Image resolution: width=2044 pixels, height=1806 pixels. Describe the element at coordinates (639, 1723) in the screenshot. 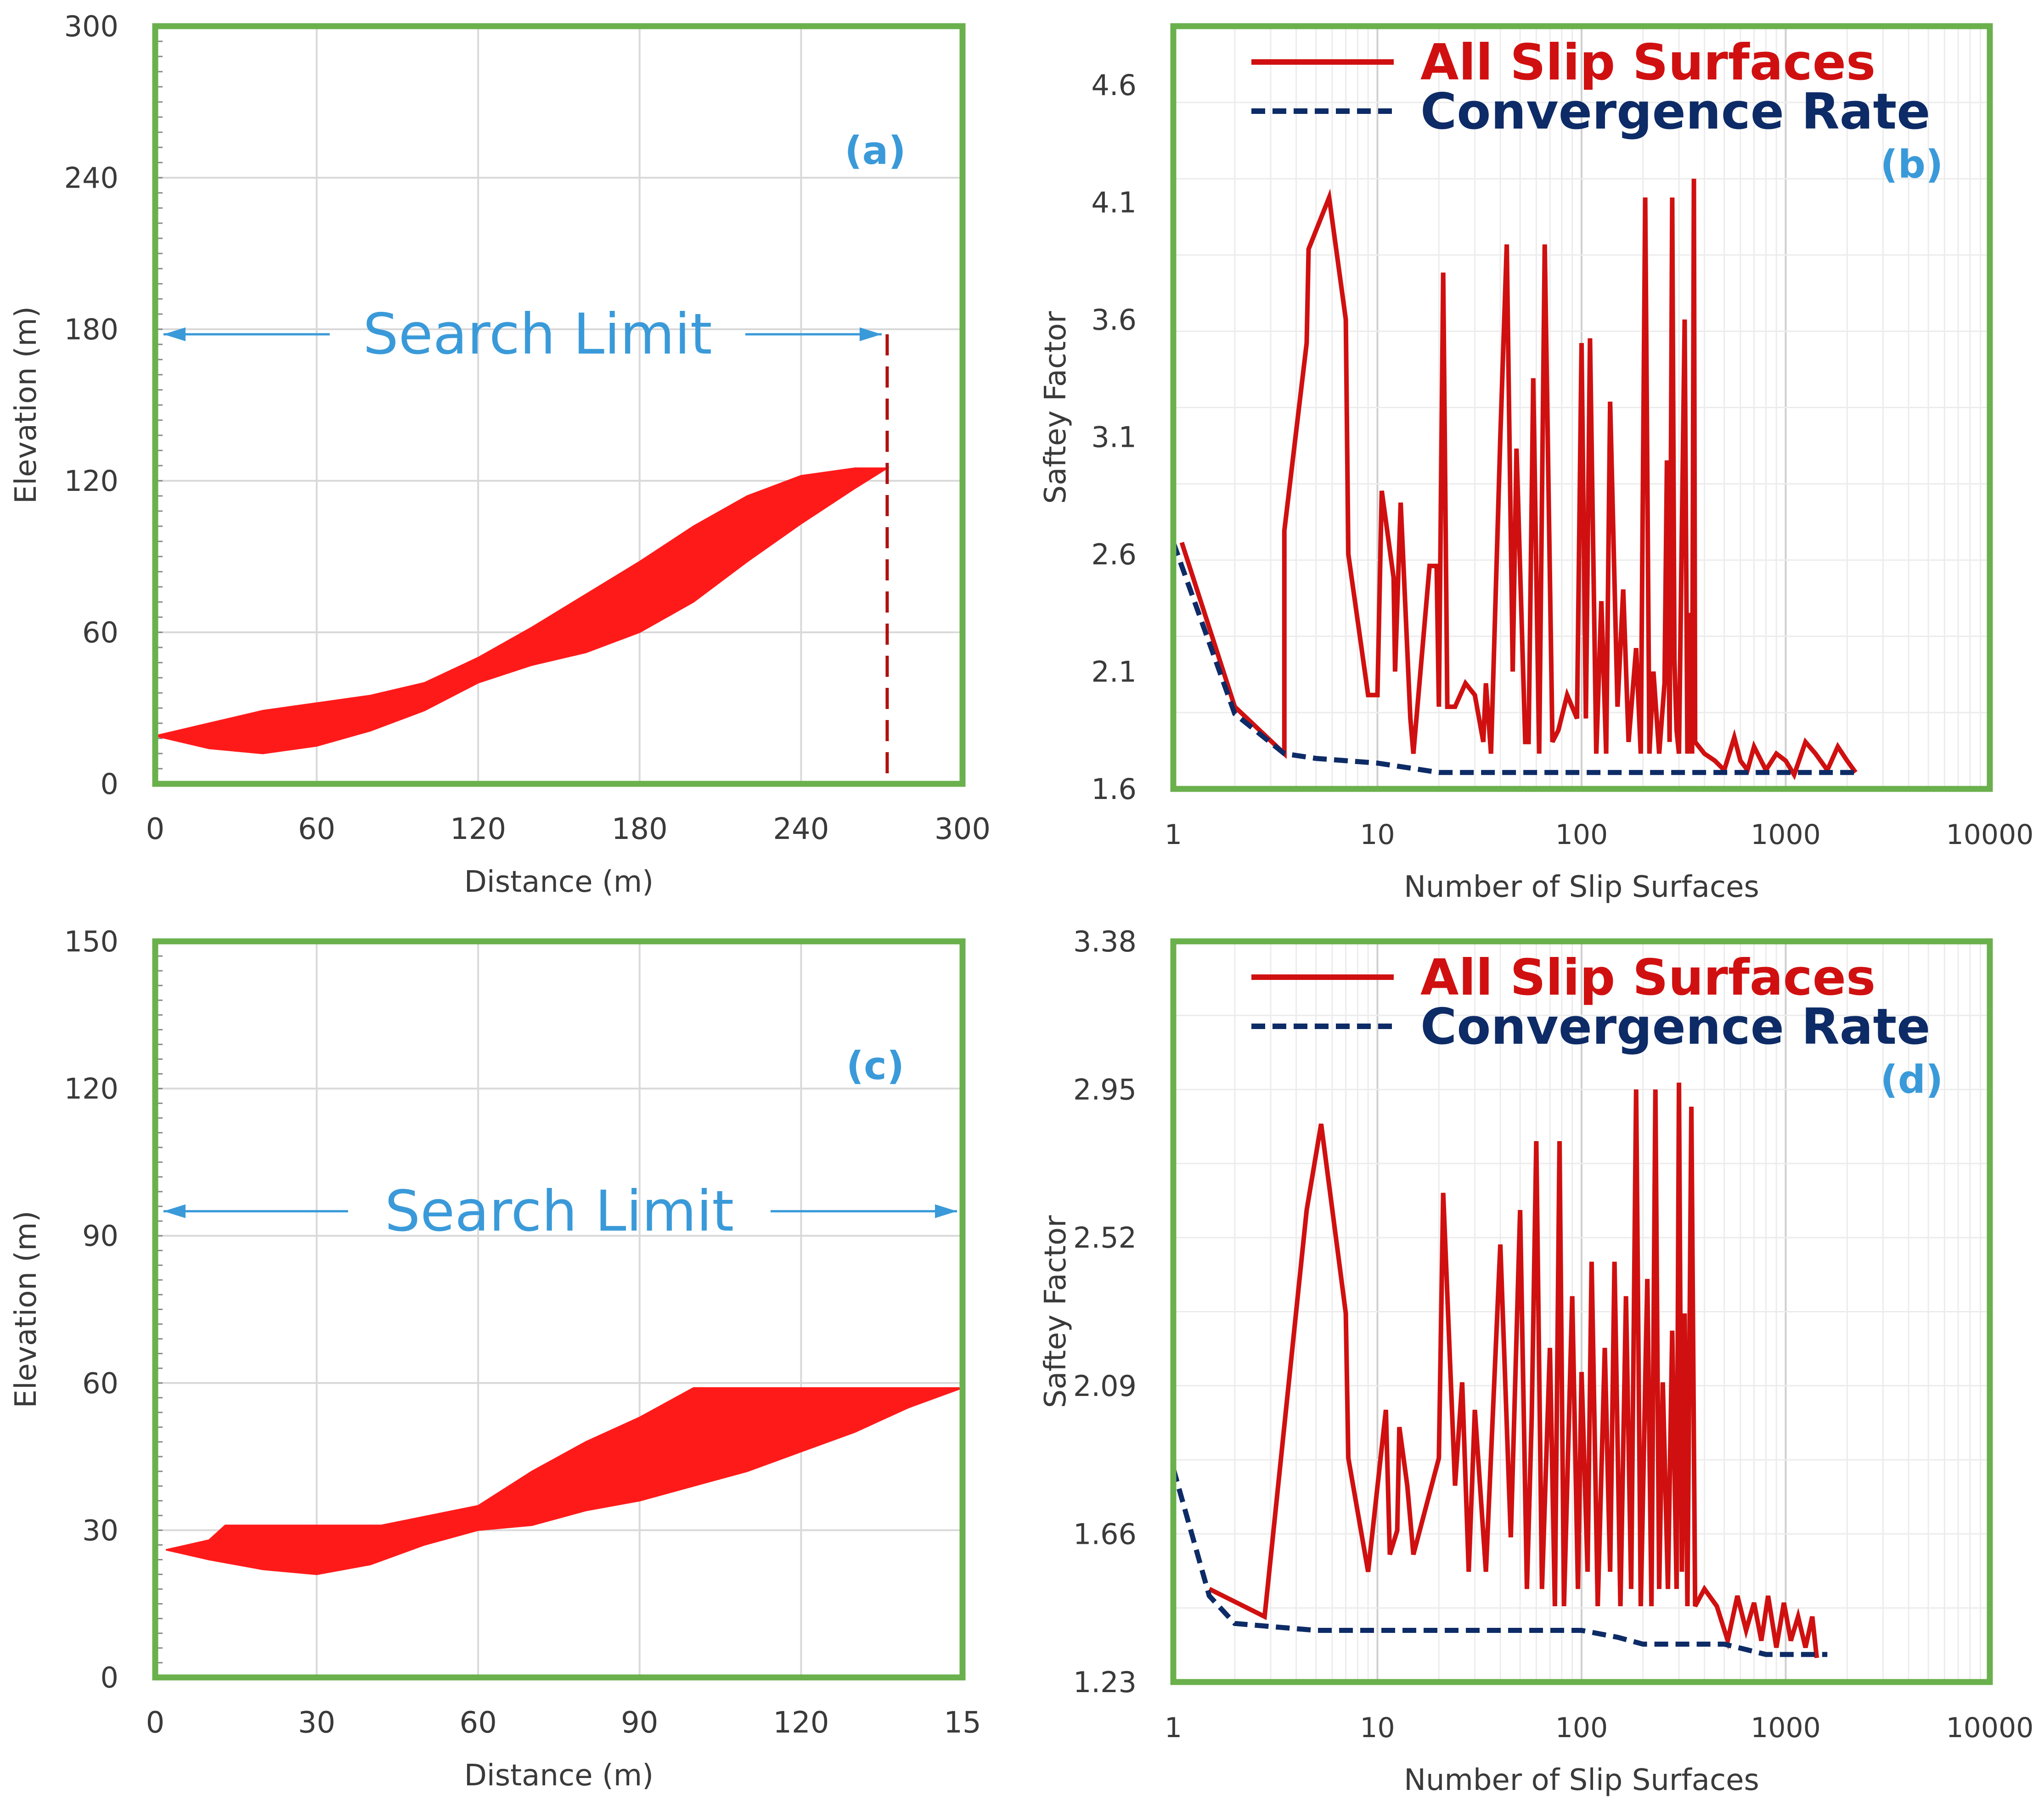

I see `x-tick-label: 90` at that location.